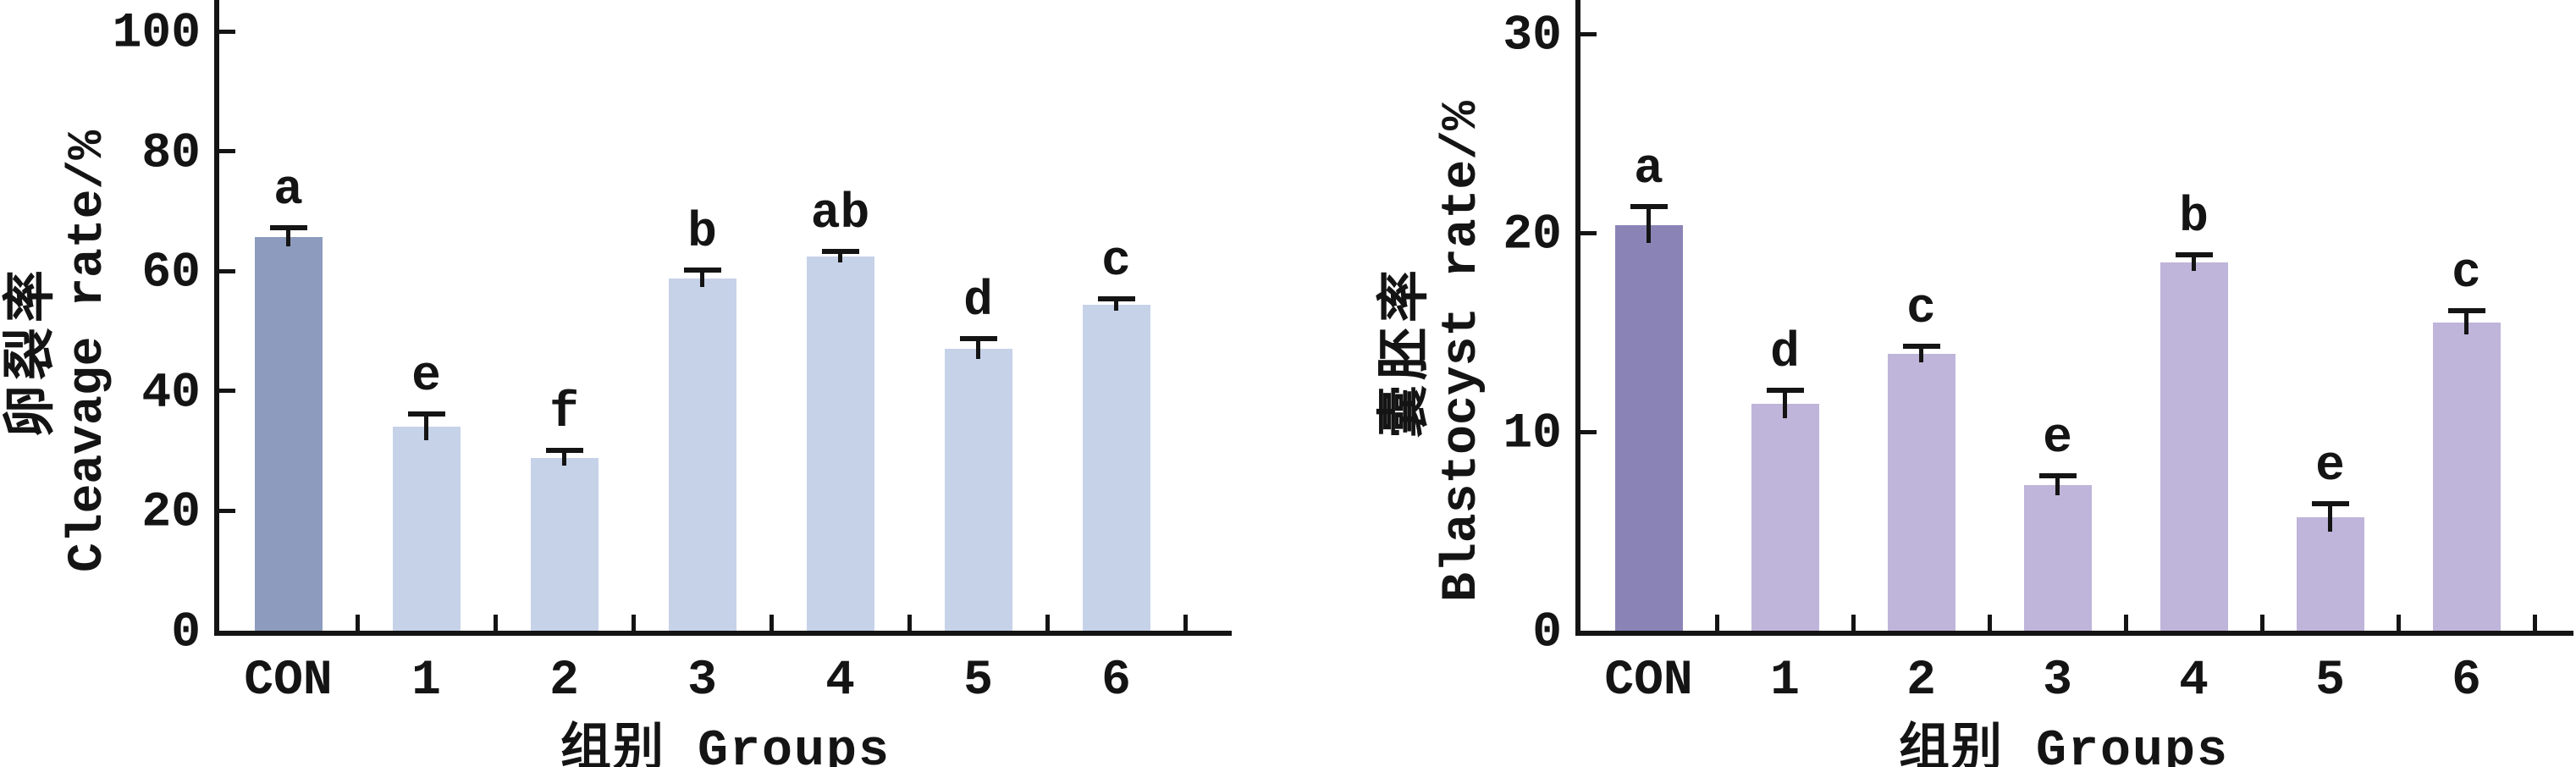 The height and width of the screenshot is (767, 2576). What do you see at coordinates (171, 154) in the screenshot?
I see `y-tick-label: 80` at bounding box center [171, 154].